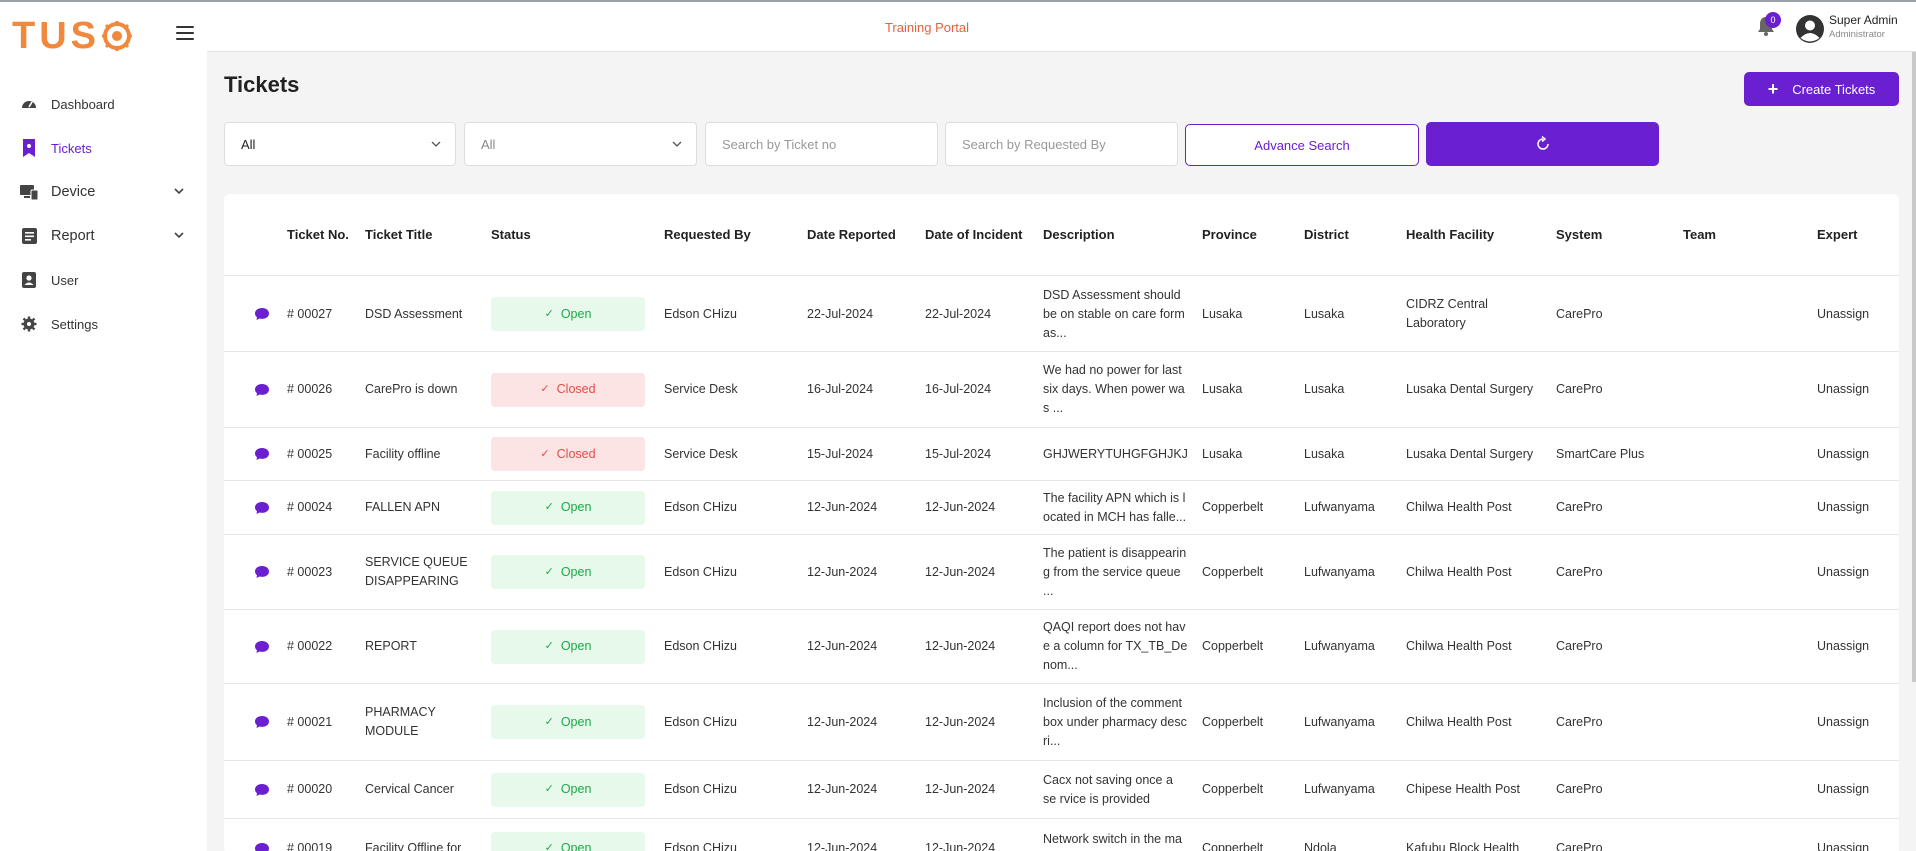 The width and height of the screenshot is (1916, 851). I want to click on sidebar-item-dashboard: Dashboard, so click(103, 104).